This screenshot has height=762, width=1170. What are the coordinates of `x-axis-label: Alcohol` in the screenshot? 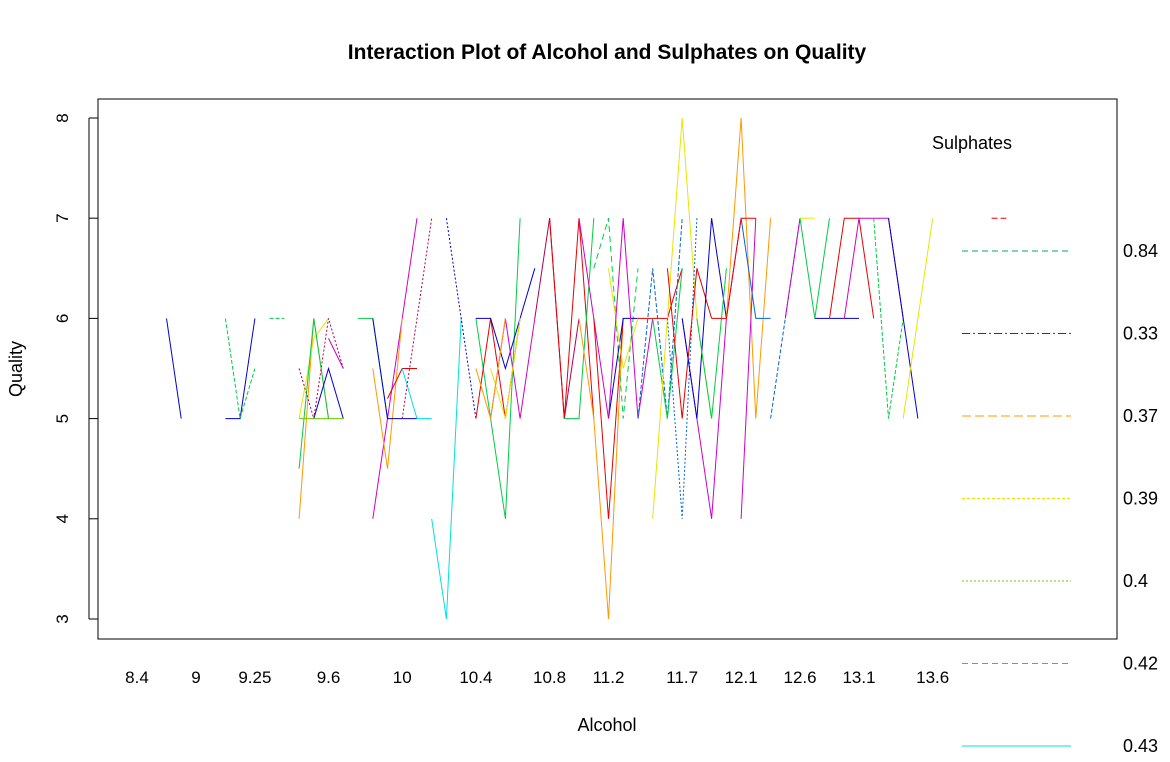 It's located at (606, 725).